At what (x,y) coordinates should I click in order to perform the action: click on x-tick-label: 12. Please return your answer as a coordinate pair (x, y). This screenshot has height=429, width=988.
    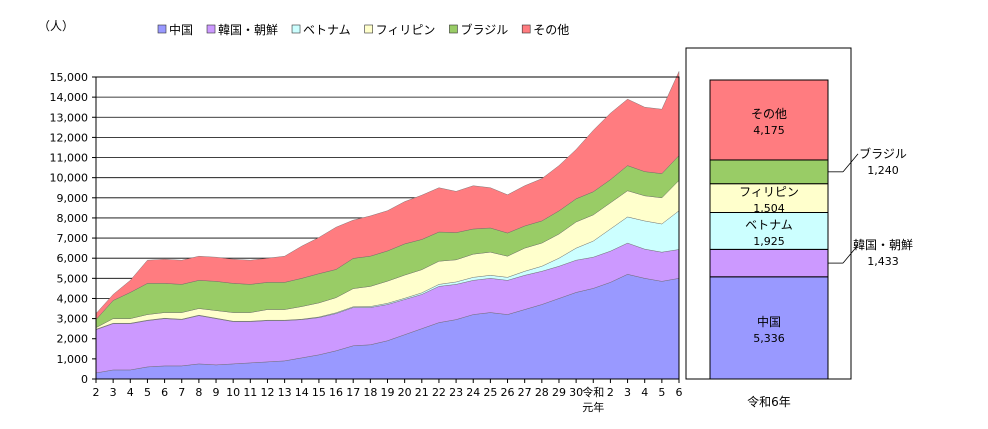
    Looking at the image, I should click on (267, 392).